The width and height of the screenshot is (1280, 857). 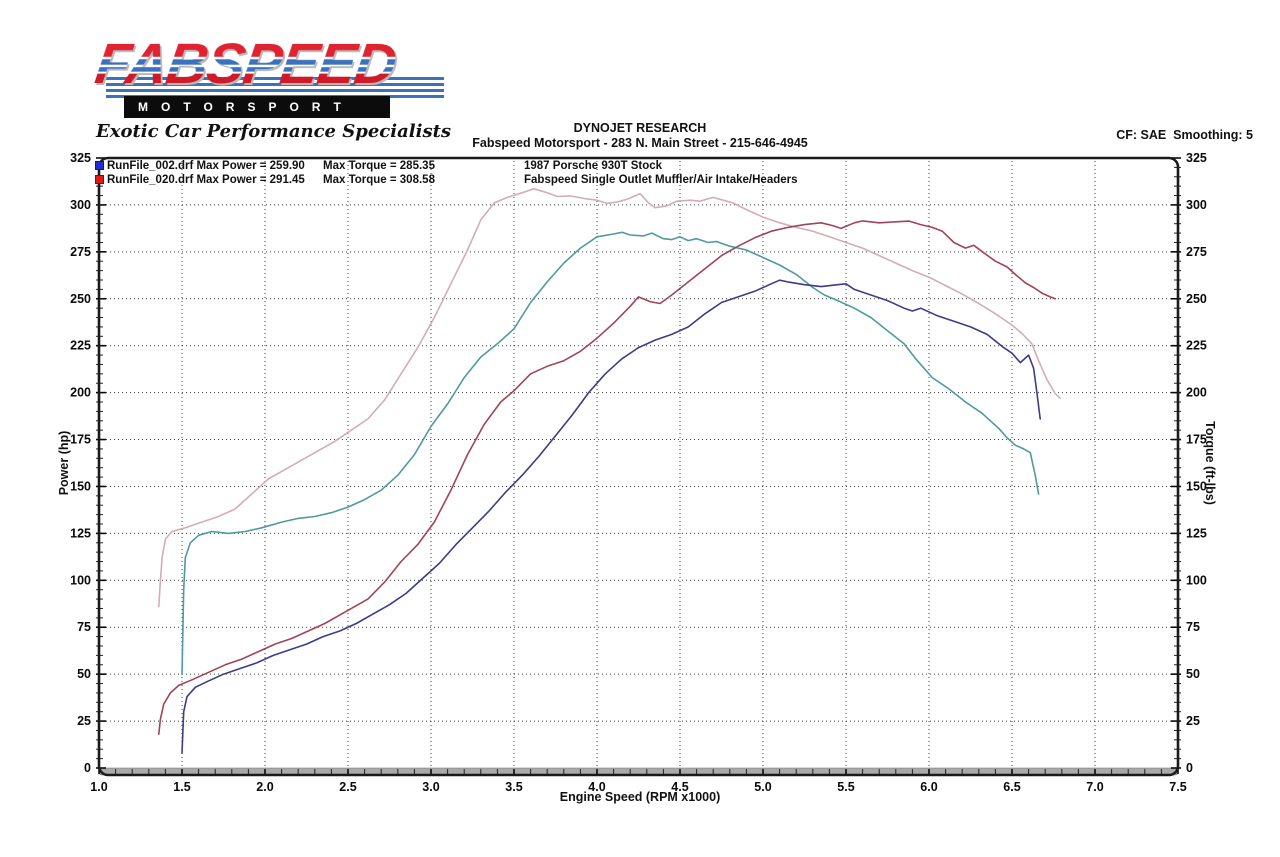 I want to click on svg-text: 6.0, so click(x=928, y=787).